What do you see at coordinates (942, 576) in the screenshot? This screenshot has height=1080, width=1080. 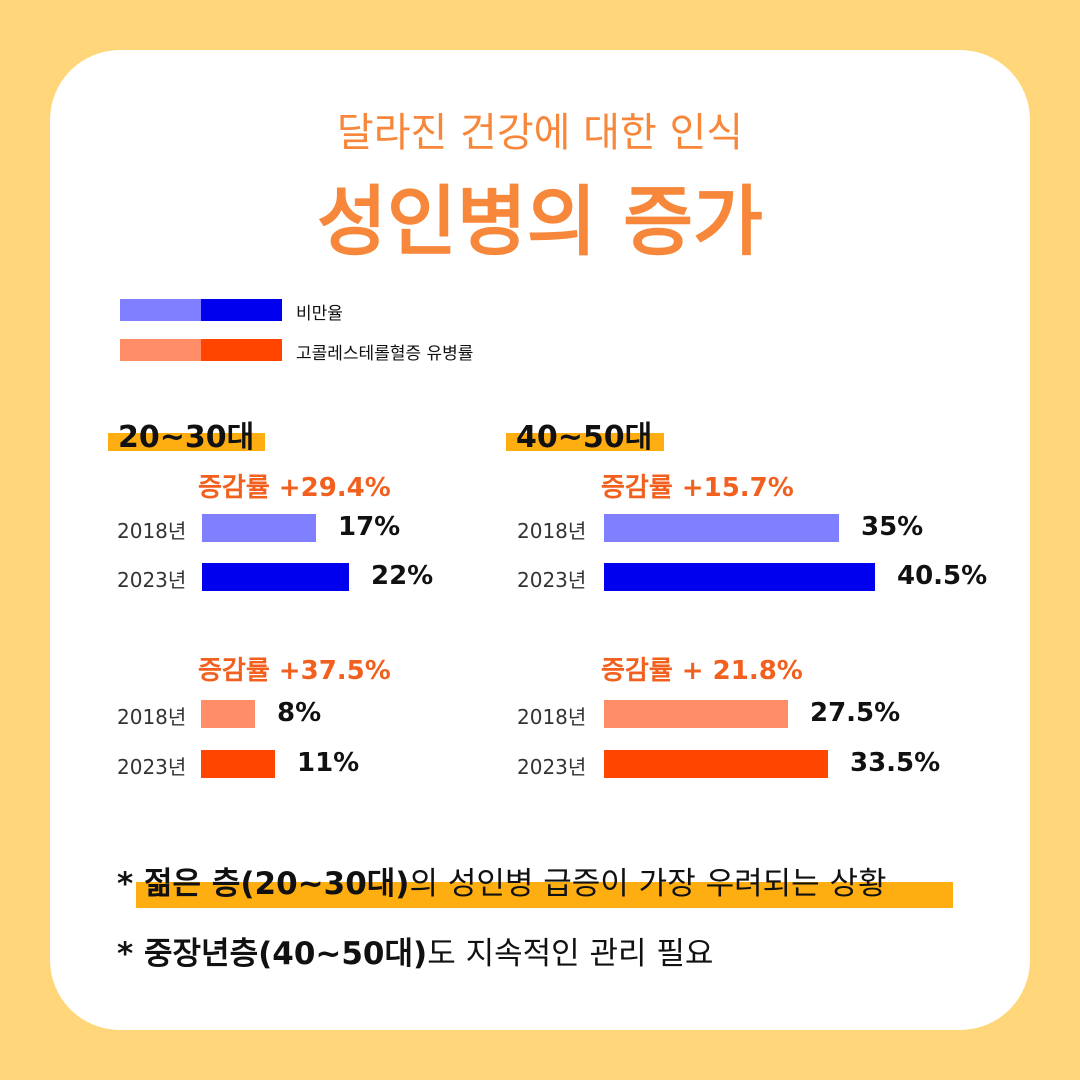 I see `value-label-obesity-40-50: 40.5%` at bounding box center [942, 576].